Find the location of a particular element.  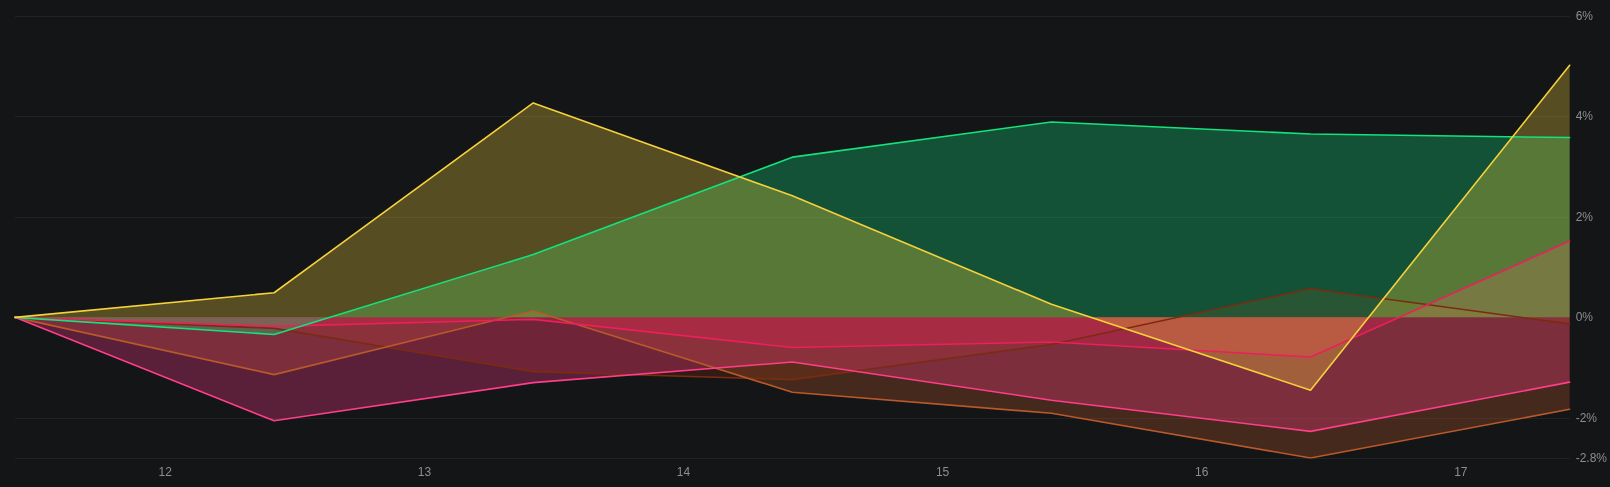

y-tick-label: -2% is located at coordinates (1586, 417).